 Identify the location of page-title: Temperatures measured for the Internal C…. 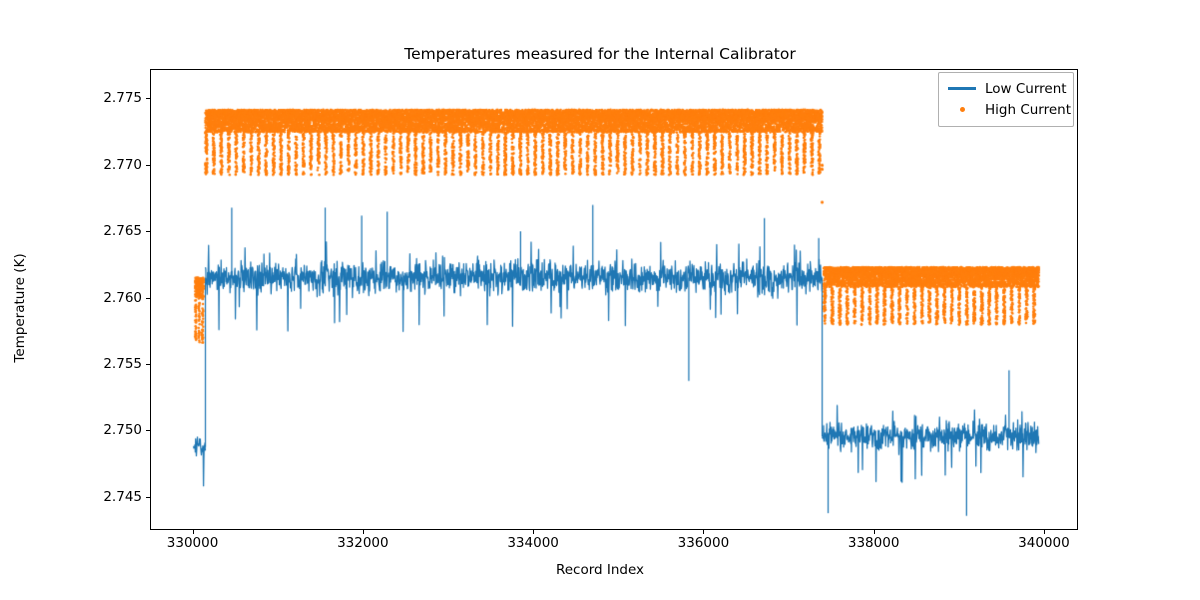
(600, 54).